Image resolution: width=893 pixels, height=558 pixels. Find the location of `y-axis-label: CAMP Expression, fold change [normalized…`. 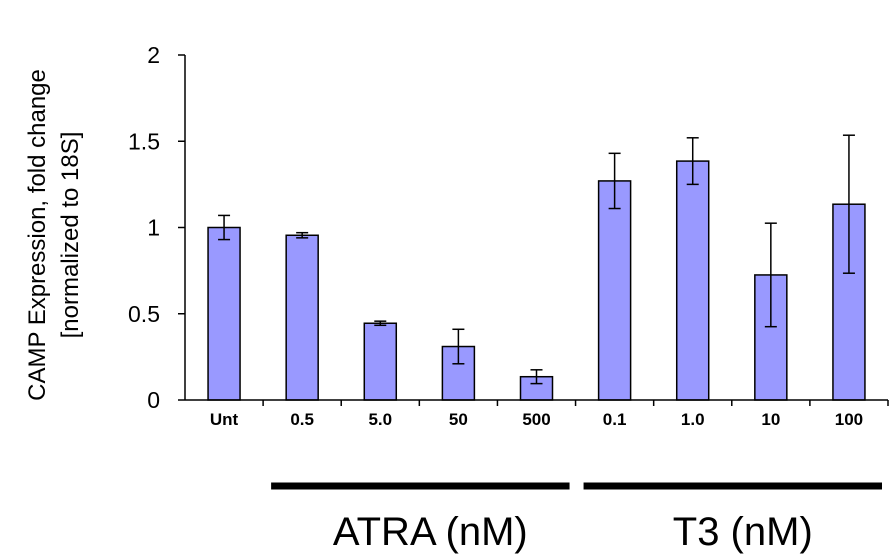

y-axis-label: CAMP Expression, fold change [normalized… is located at coordinates (54, 235).